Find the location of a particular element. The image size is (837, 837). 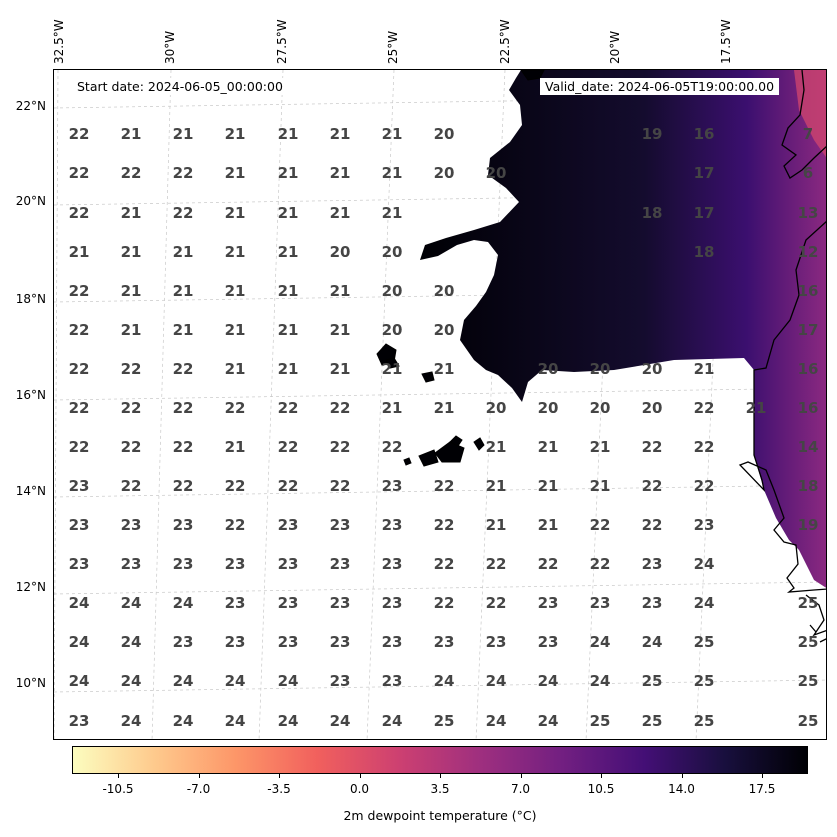

grid-value: 17 is located at coordinates (704, 173).